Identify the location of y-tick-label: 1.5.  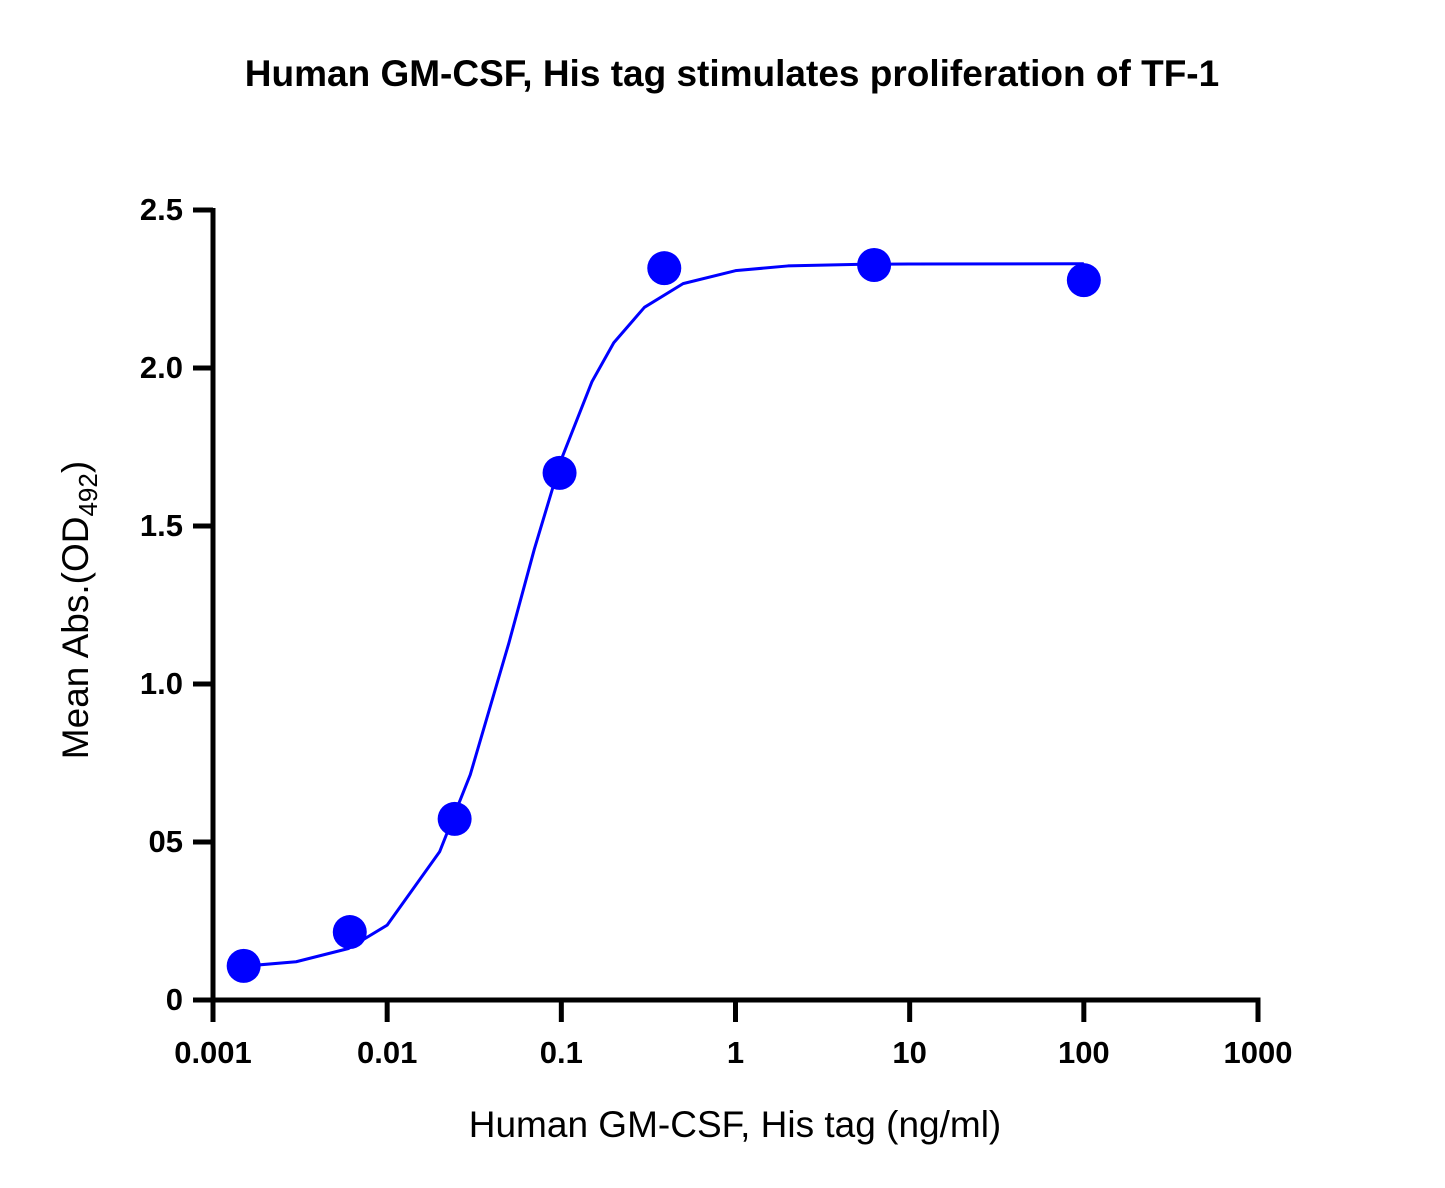
(161, 525).